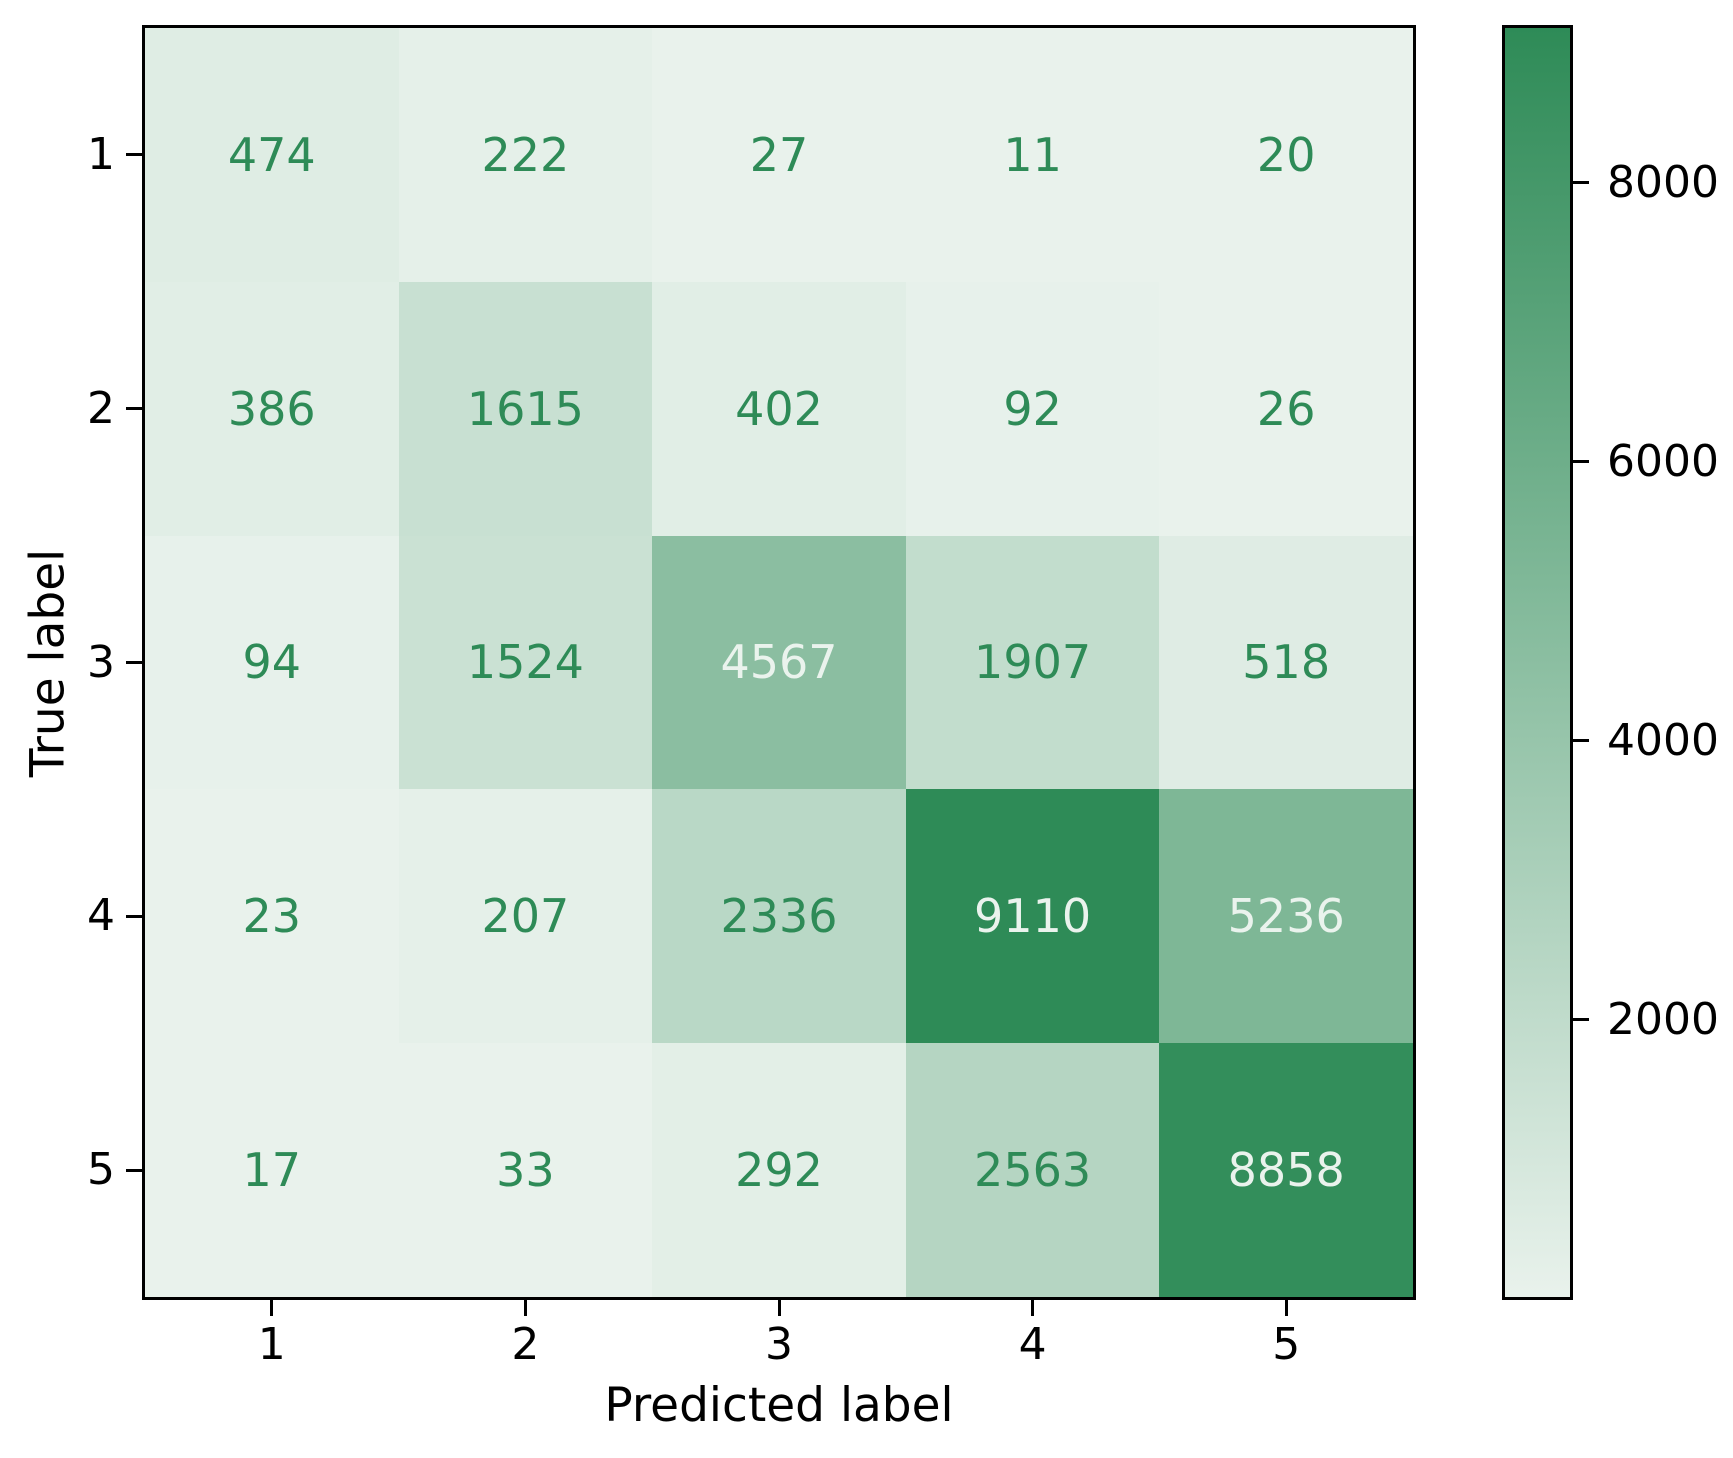 This screenshot has height=1458, width=1733. I want to click on y-axis-label: True label, so click(48, 662).